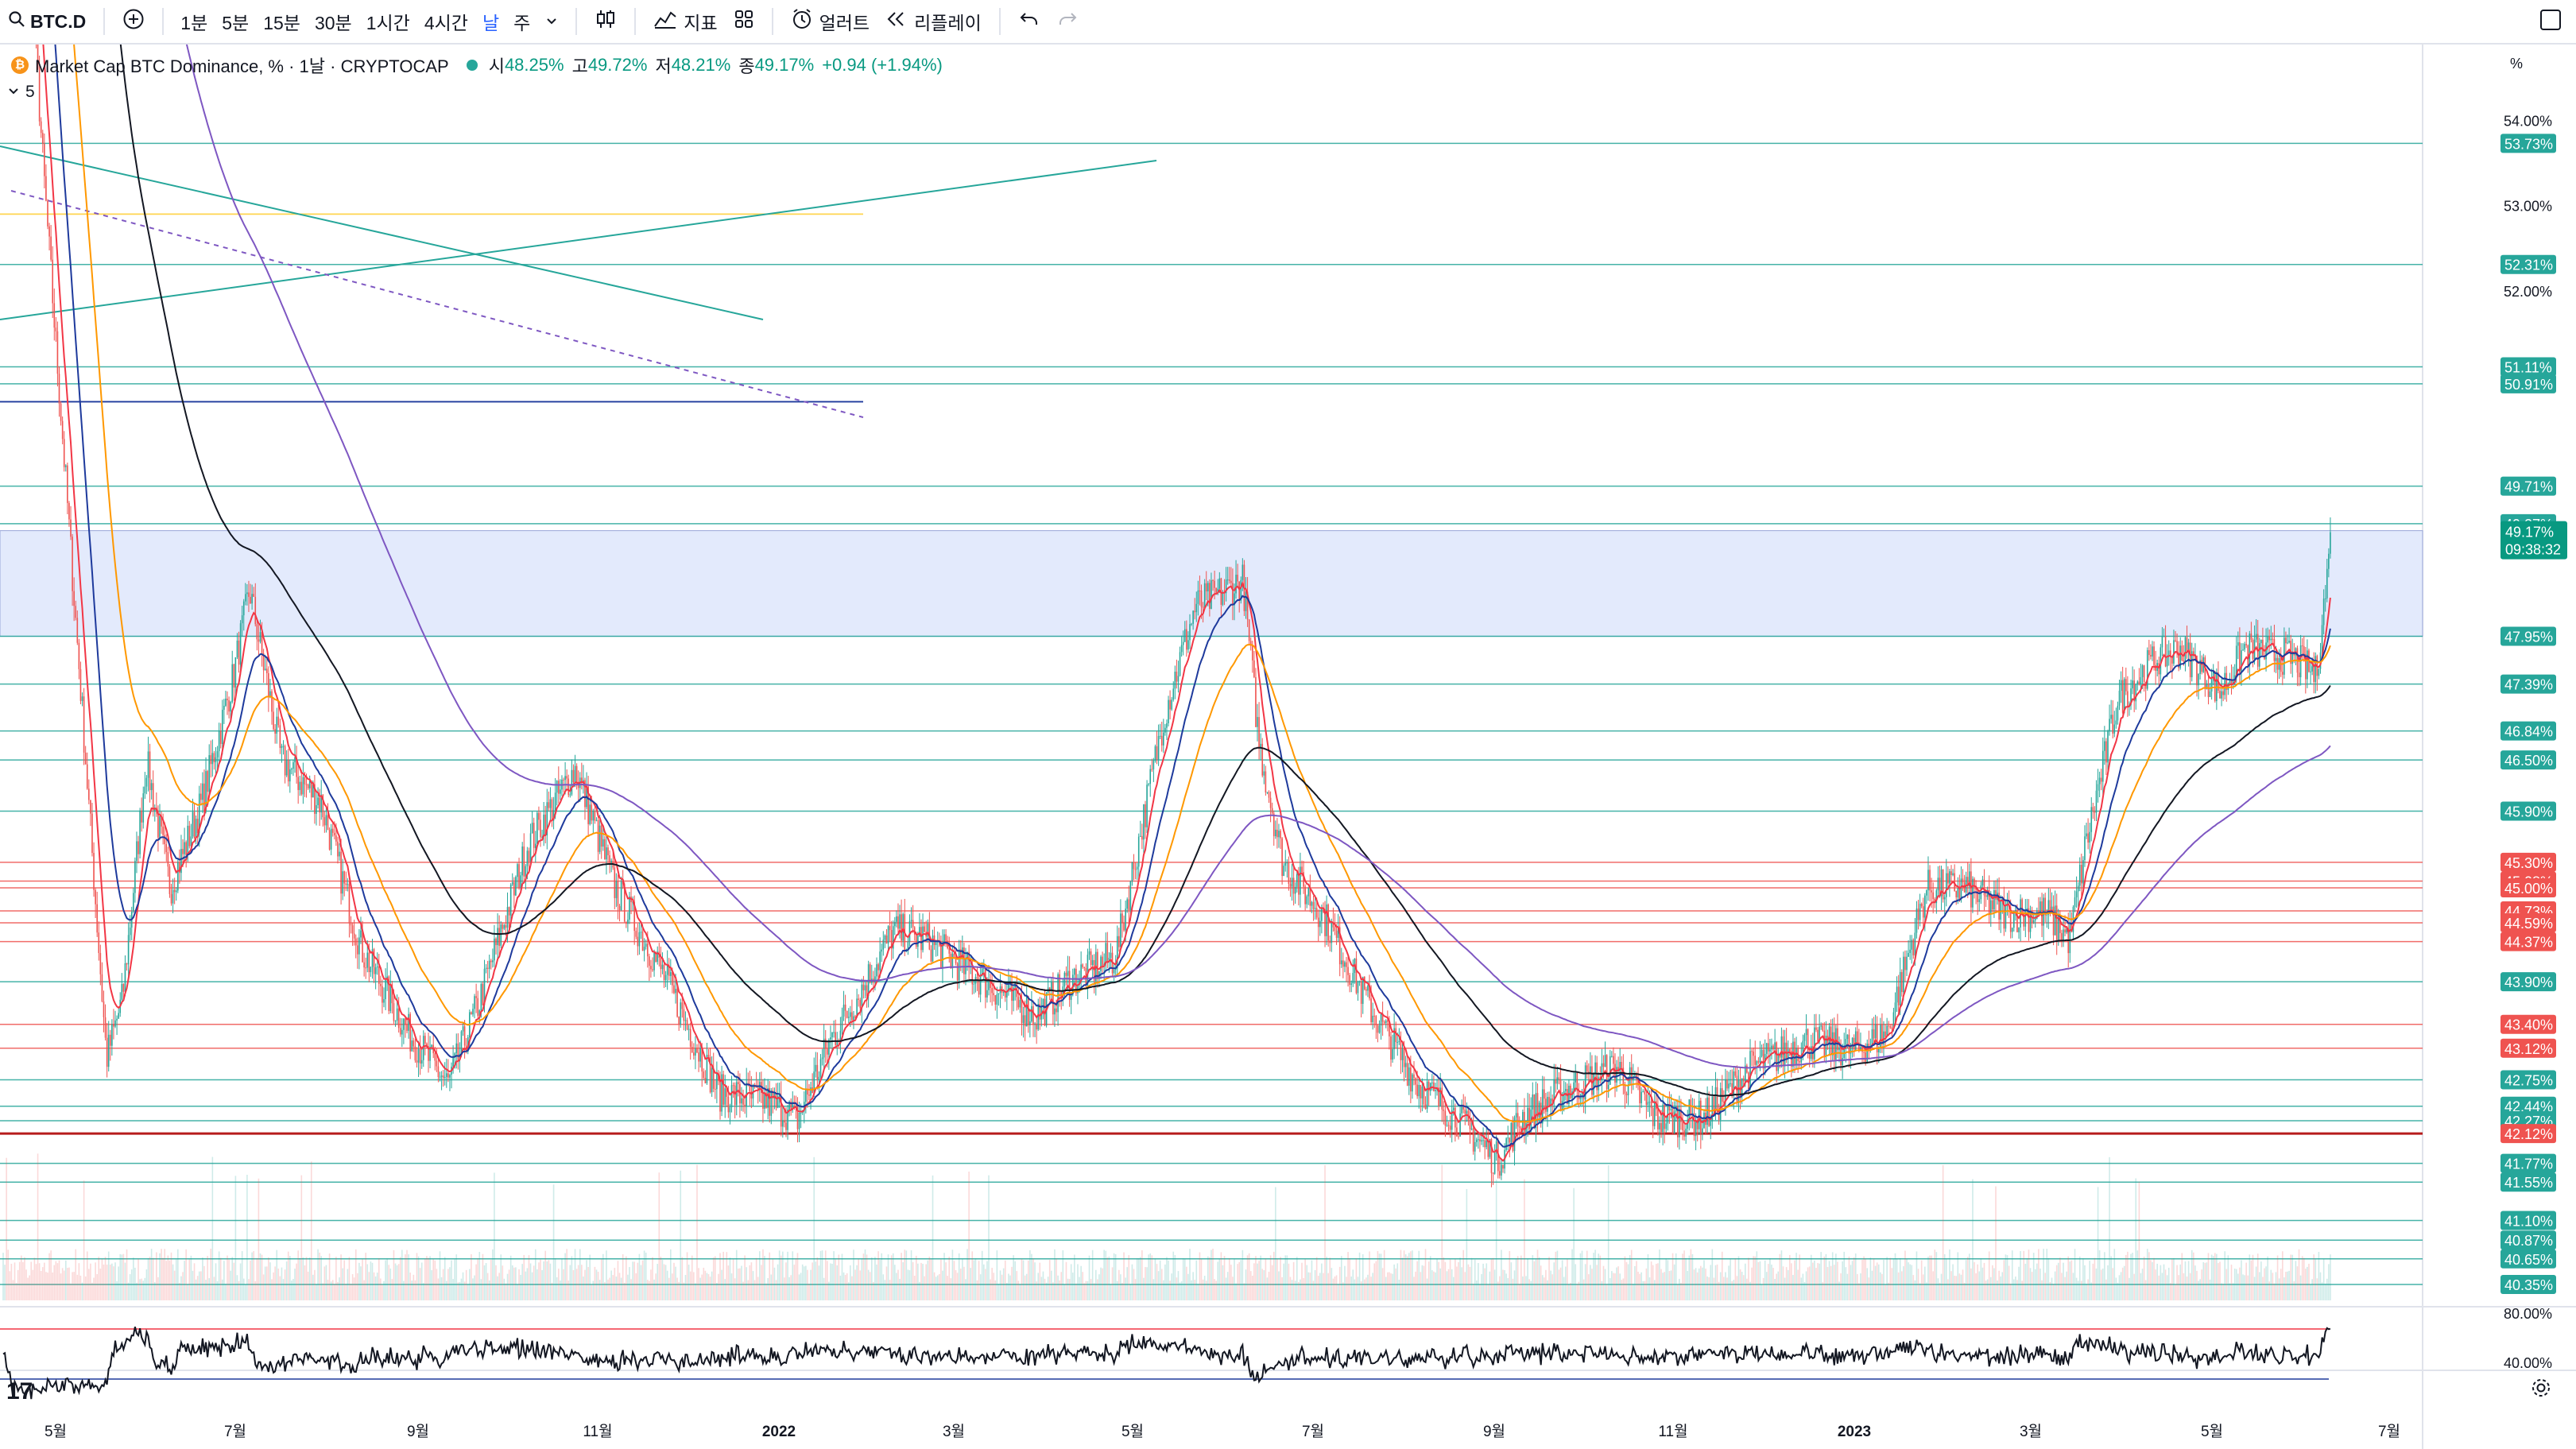  What do you see at coordinates (685, 21) in the screenshot?
I see `indicators-button: 지표` at bounding box center [685, 21].